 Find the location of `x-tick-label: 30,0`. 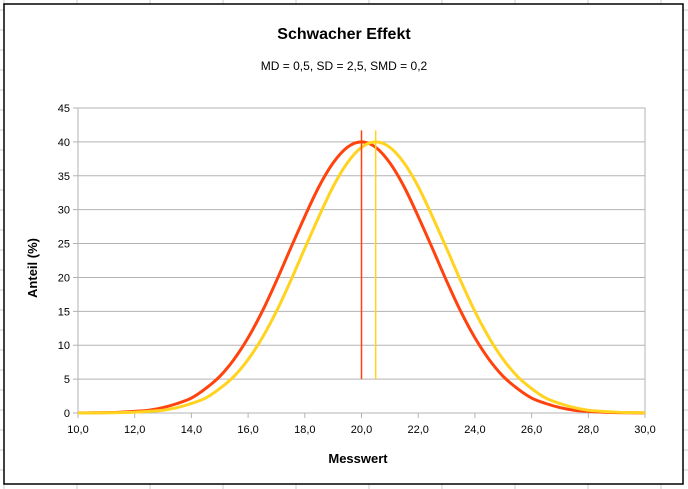

x-tick-label: 30,0 is located at coordinates (644, 430).